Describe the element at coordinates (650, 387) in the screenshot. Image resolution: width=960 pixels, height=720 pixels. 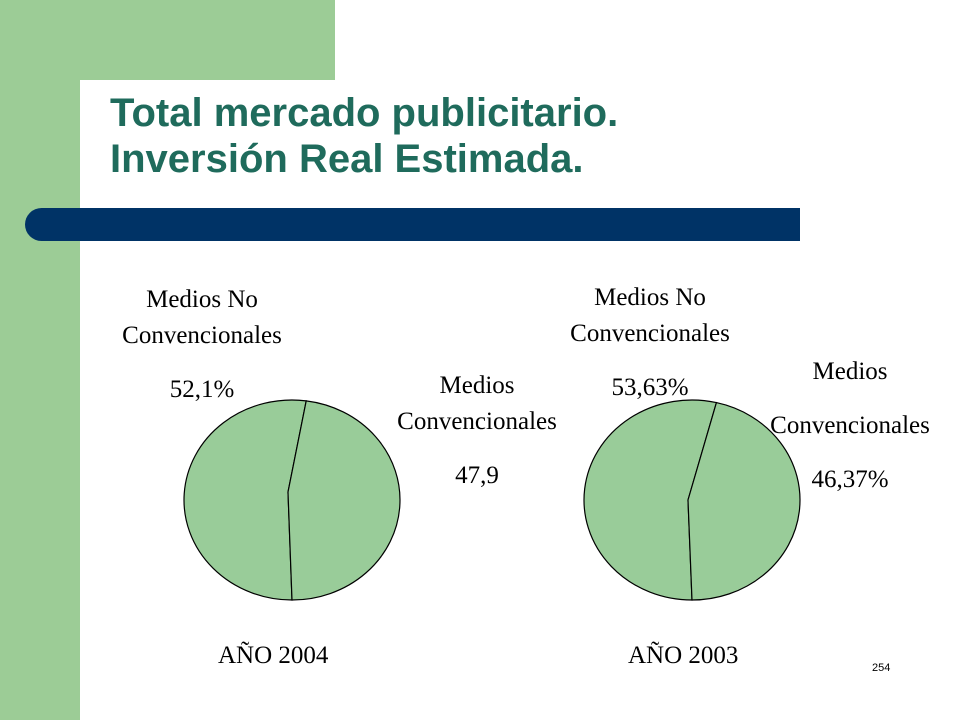
I see `pie2-slice0-value: 53,63%` at that location.